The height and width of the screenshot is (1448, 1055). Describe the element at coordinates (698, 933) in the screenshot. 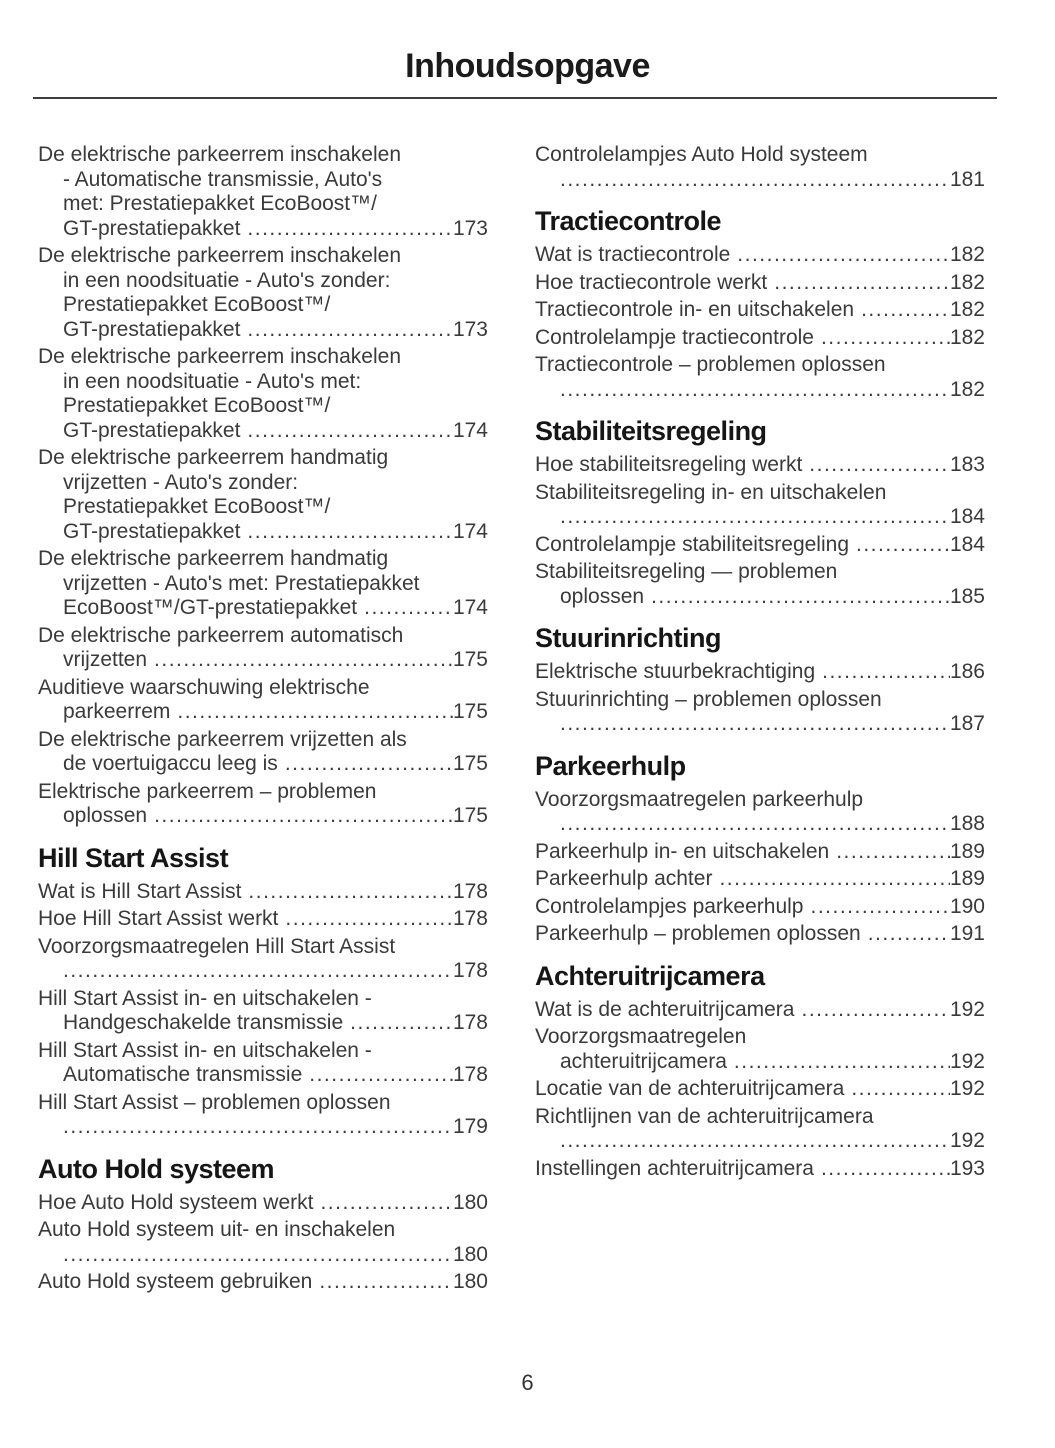

I see `toc-entry-text: Parkeerhulp – problemen oplossen` at that location.